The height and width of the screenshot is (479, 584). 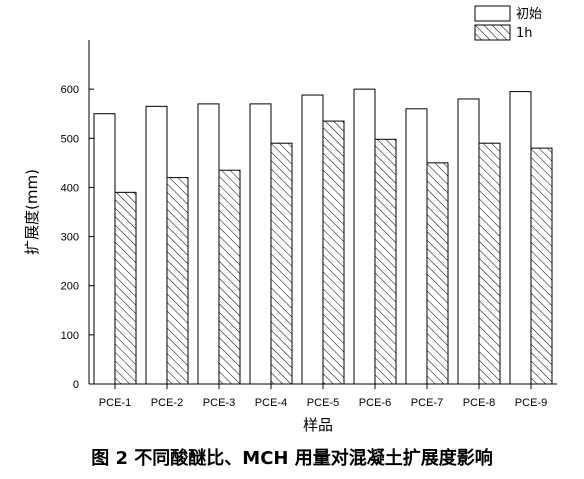 I want to click on legend-label: 初始, so click(x=529, y=14).